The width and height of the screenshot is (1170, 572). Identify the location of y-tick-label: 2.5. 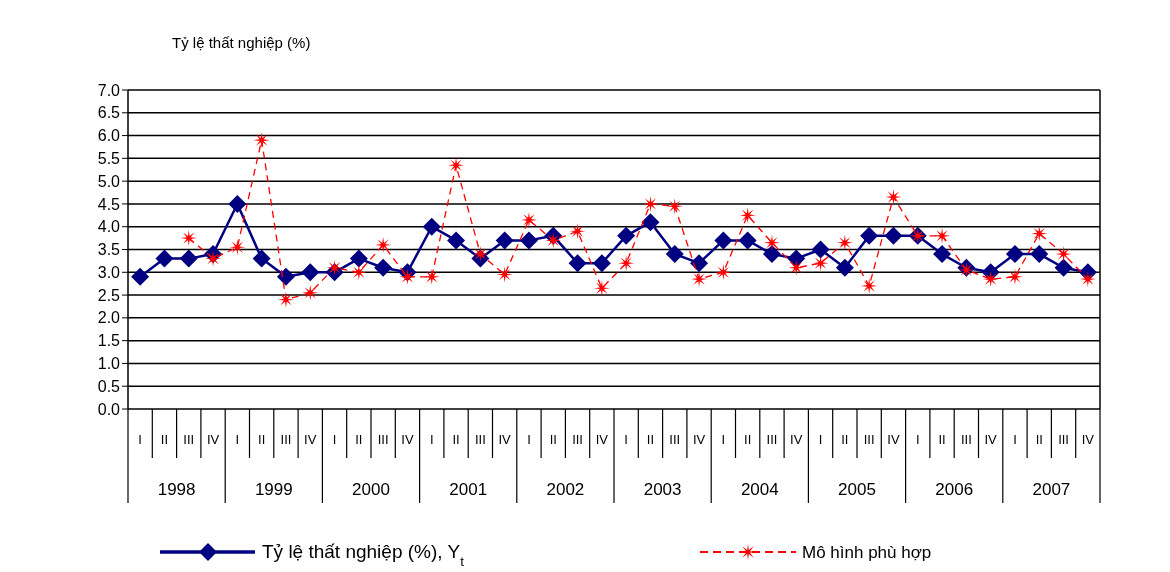
(109, 295).